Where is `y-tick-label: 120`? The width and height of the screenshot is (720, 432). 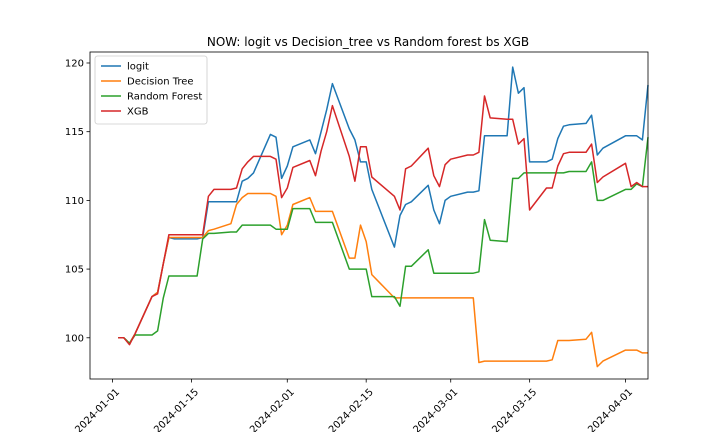 y-tick-label: 120 is located at coordinates (74, 63).